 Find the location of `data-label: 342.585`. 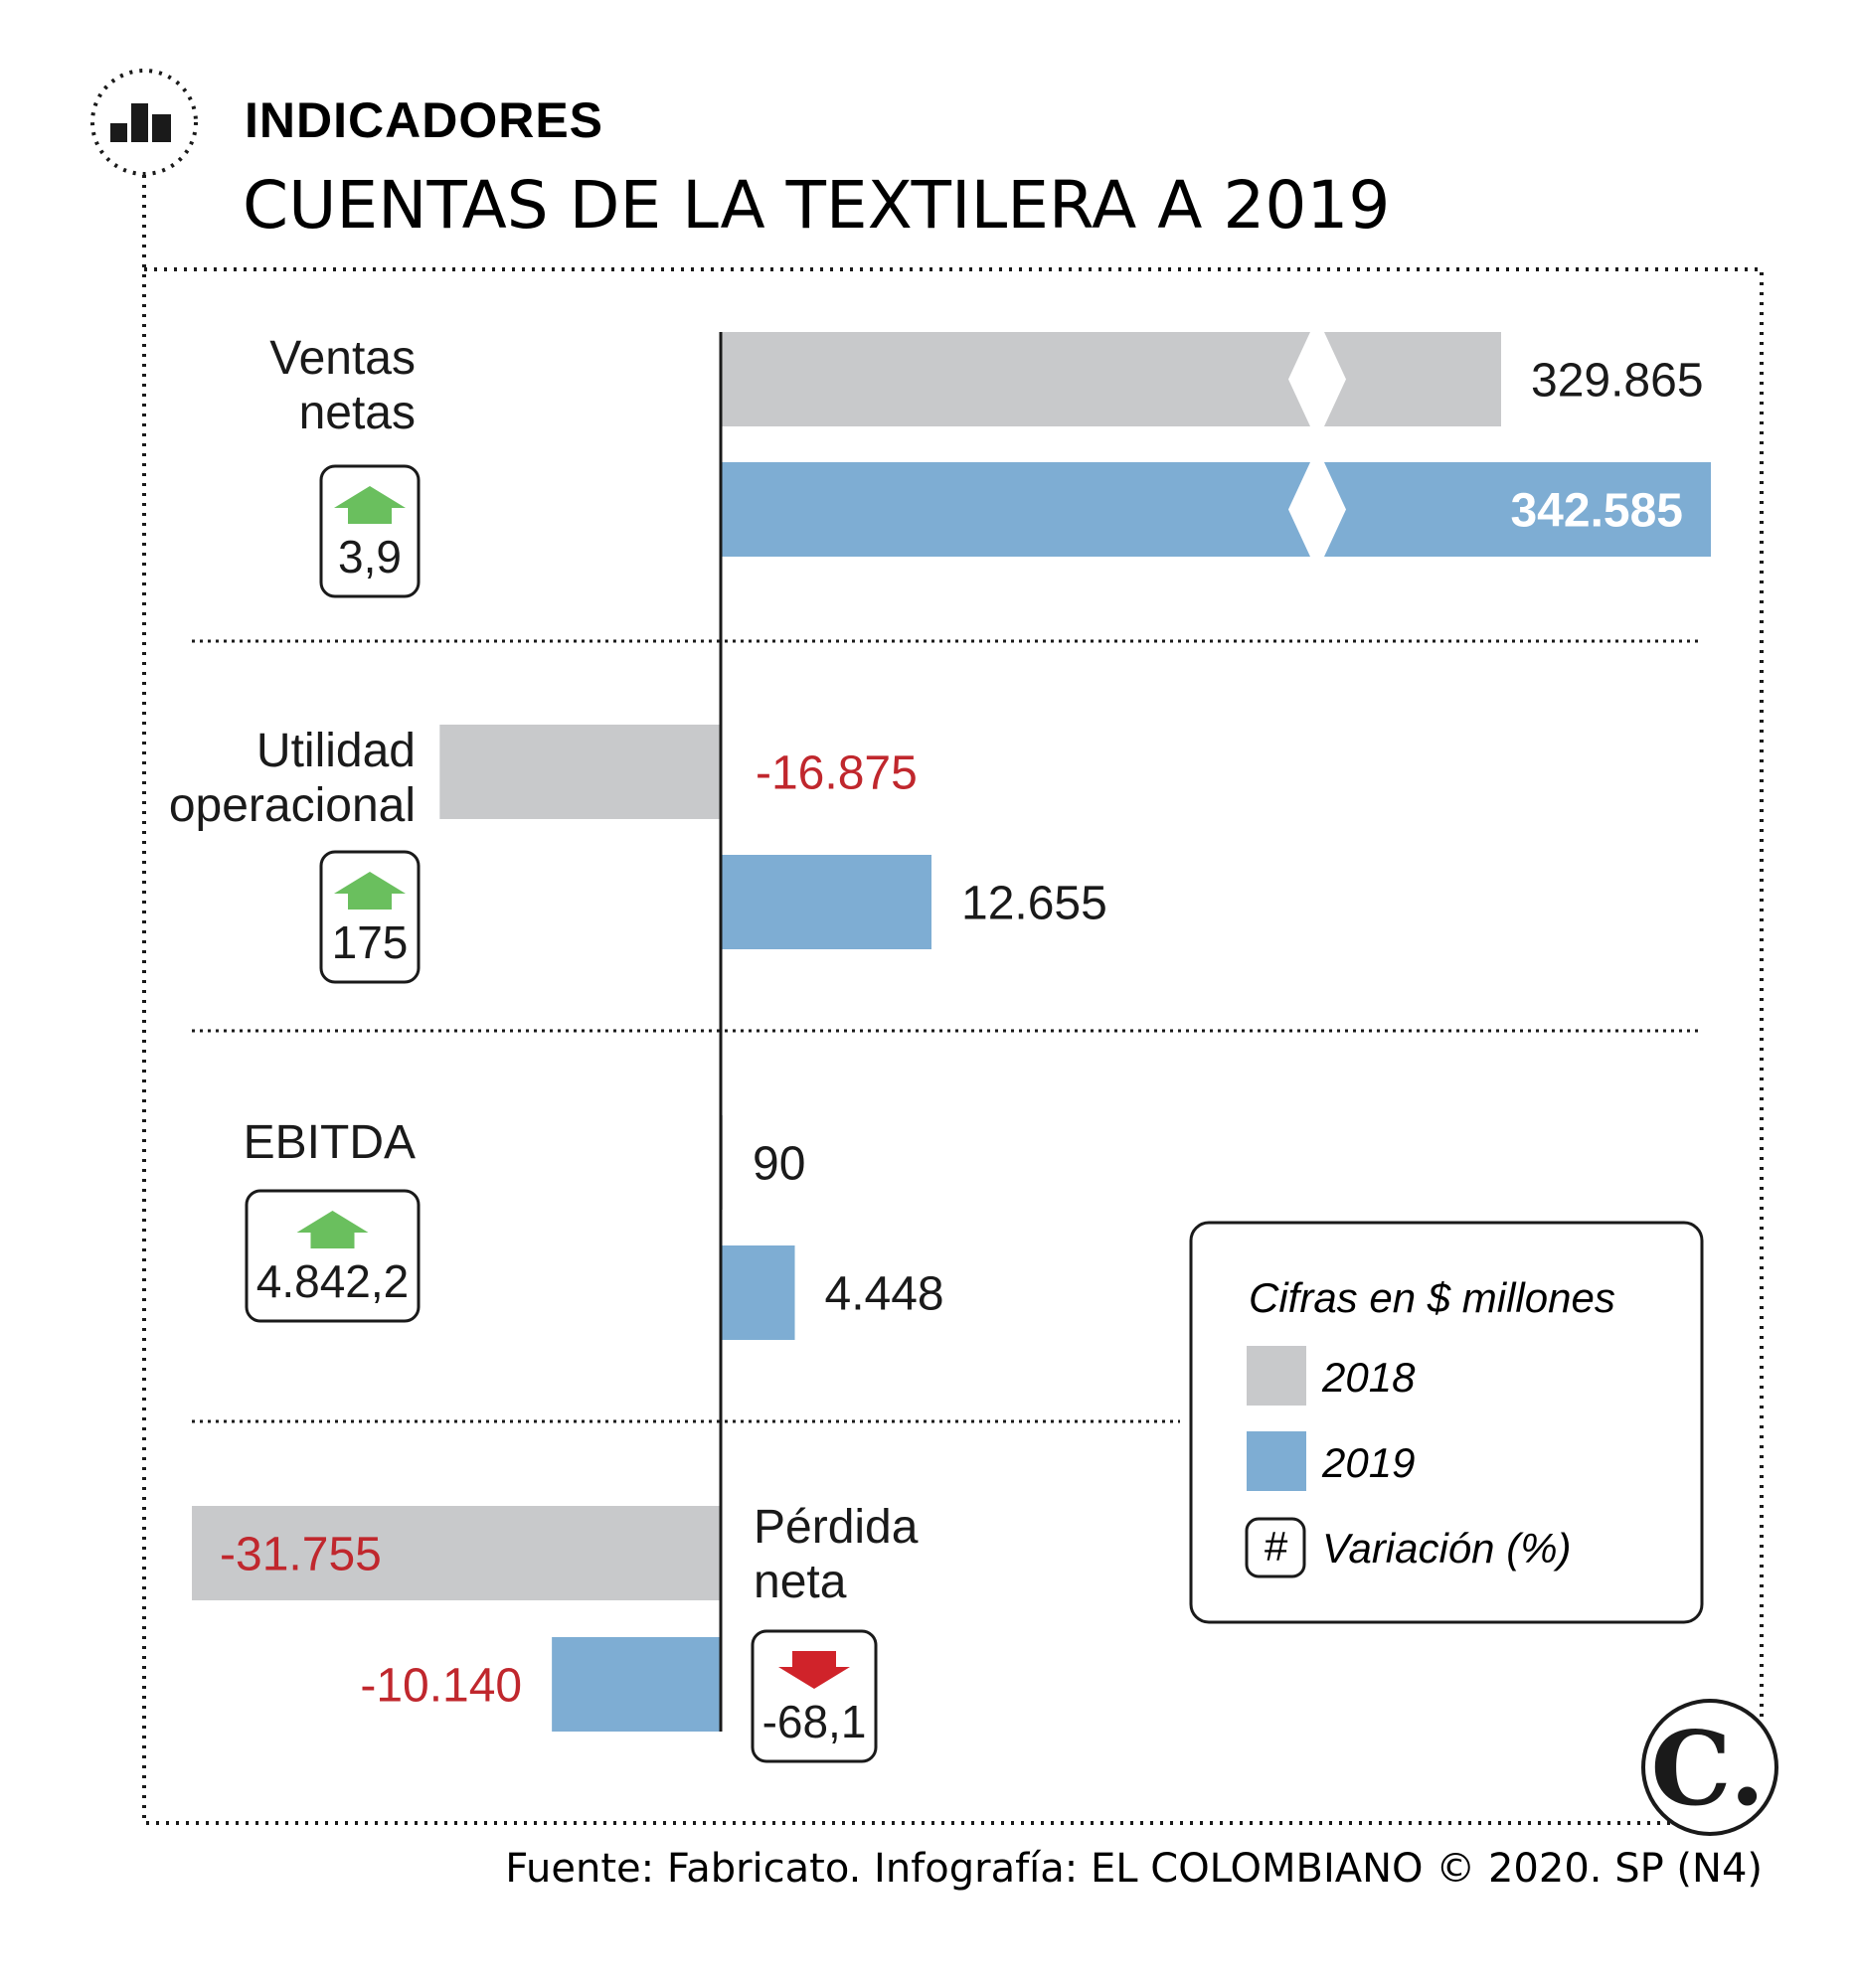

data-label: 342.585 is located at coordinates (1596, 511).